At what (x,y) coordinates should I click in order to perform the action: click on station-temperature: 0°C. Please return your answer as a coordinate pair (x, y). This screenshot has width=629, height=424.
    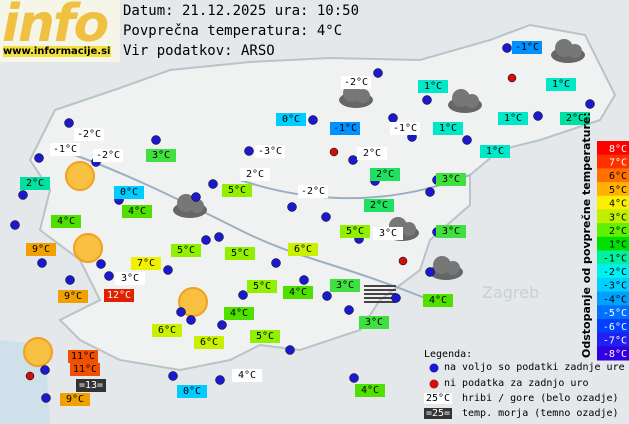
    Looking at the image, I should click on (129, 192).